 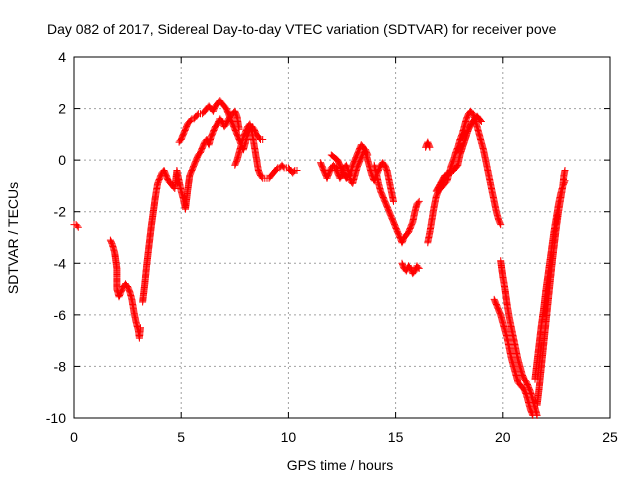 What do you see at coordinates (344, 437) in the screenshot?
I see `x-tick-labels: 0 5 10 15 20 25` at bounding box center [344, 437].